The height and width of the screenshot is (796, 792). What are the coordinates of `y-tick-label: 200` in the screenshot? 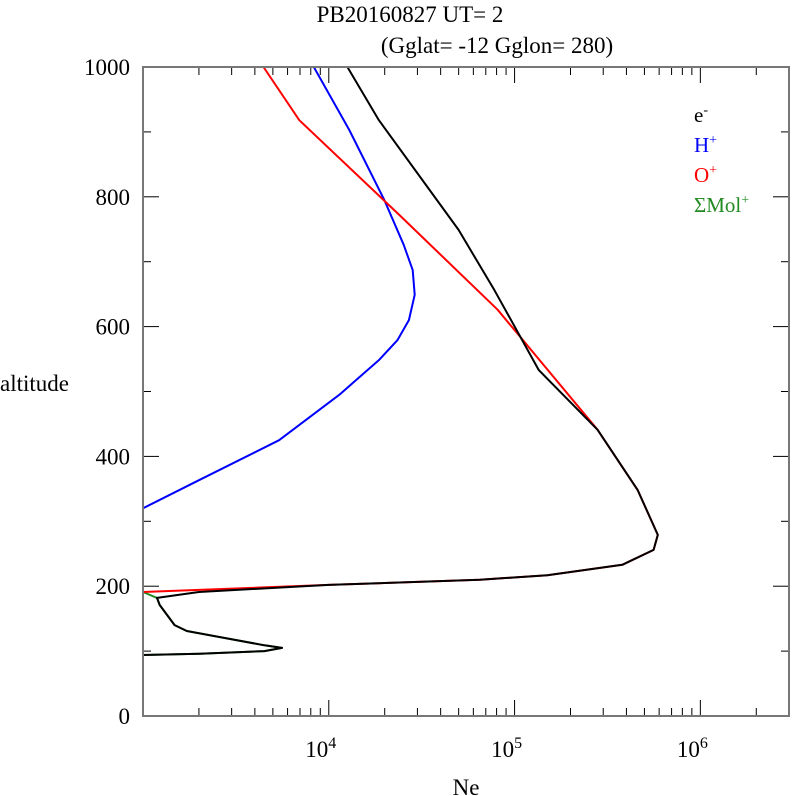 It's located at (113, 586).